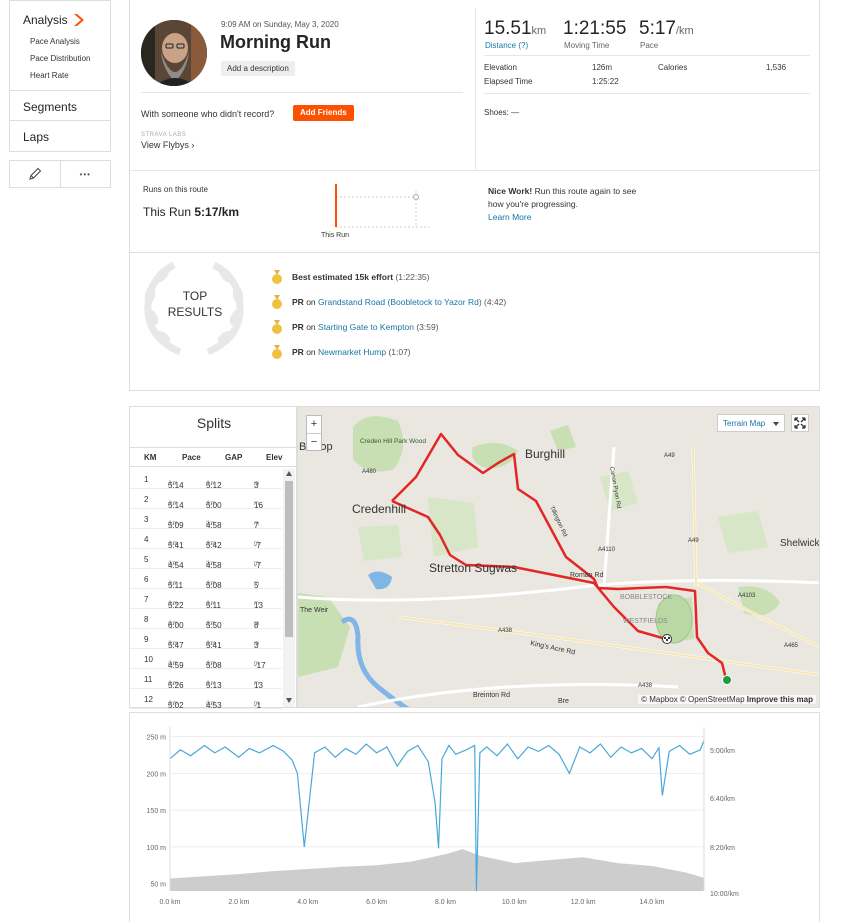  What do you see at coordinates (206, 579) in the screenshot?
I see `split-row: 6 5:11 /km 5:08 /km 5 m` at bounding box center [206, 579].